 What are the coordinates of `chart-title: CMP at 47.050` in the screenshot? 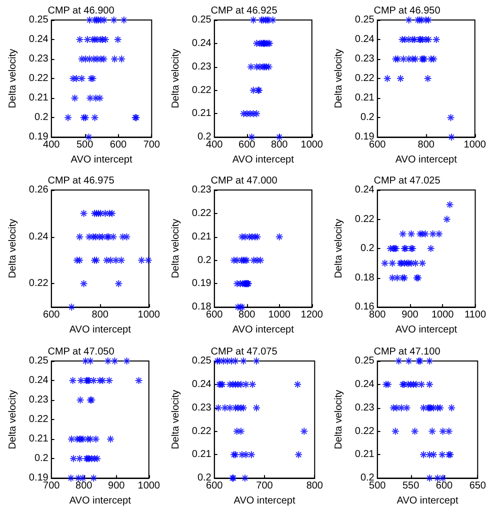 It's located at (81, 352).